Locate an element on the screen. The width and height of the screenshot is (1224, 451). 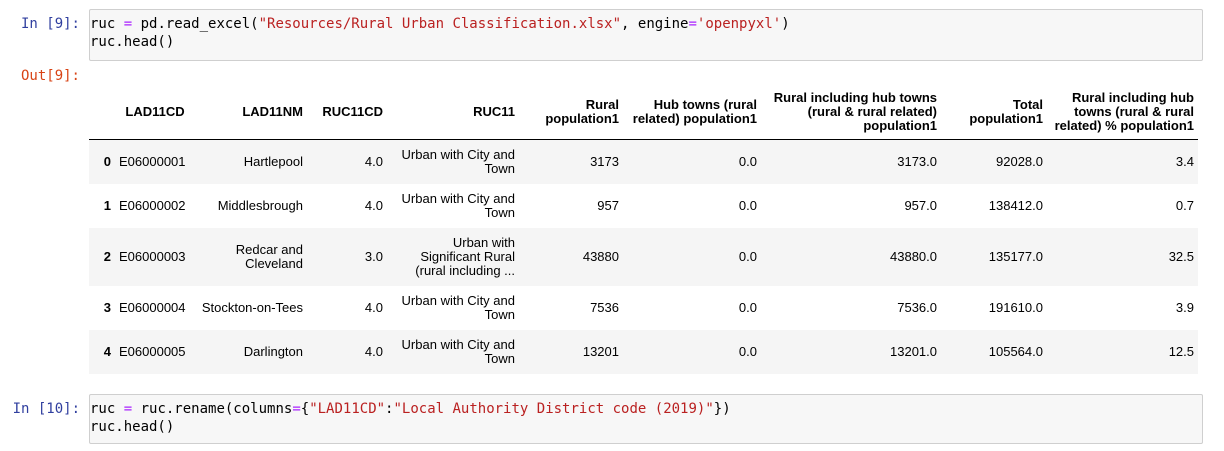
table-cell: 13201 is located at coordinates (600, 351).